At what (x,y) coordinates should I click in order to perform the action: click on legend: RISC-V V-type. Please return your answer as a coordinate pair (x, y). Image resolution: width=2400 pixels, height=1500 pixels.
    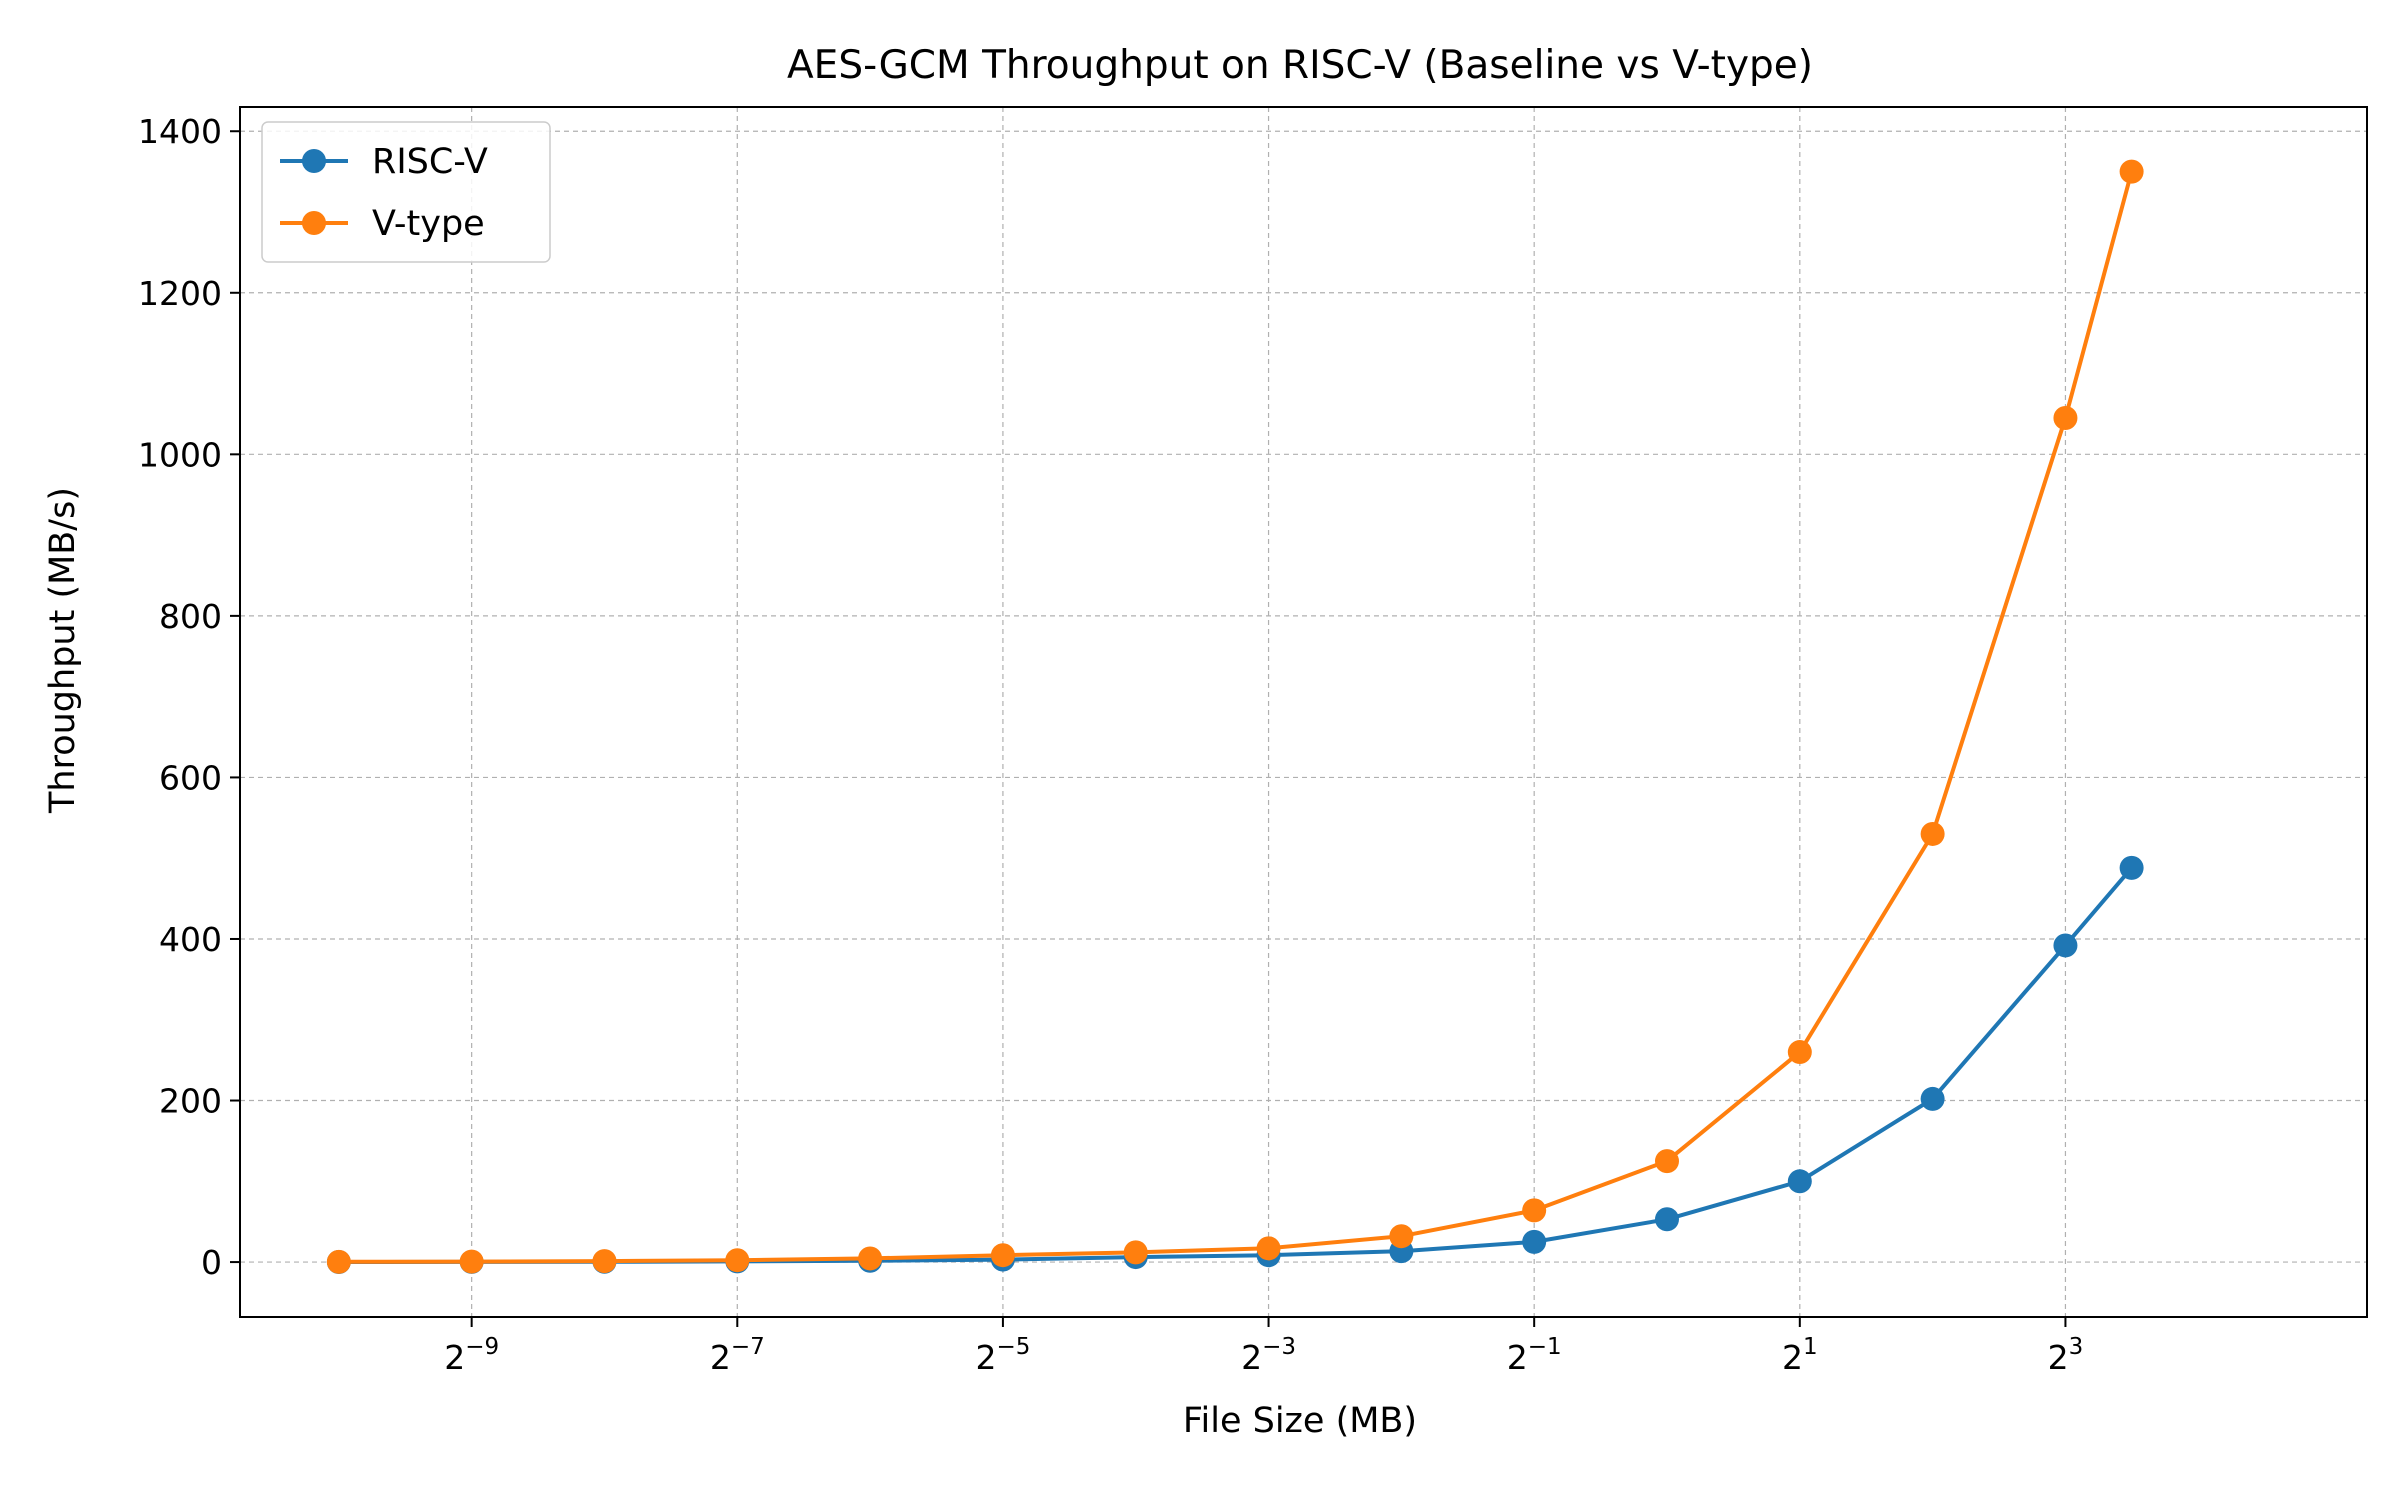
    Looking at the image, I should click on (406, 192).